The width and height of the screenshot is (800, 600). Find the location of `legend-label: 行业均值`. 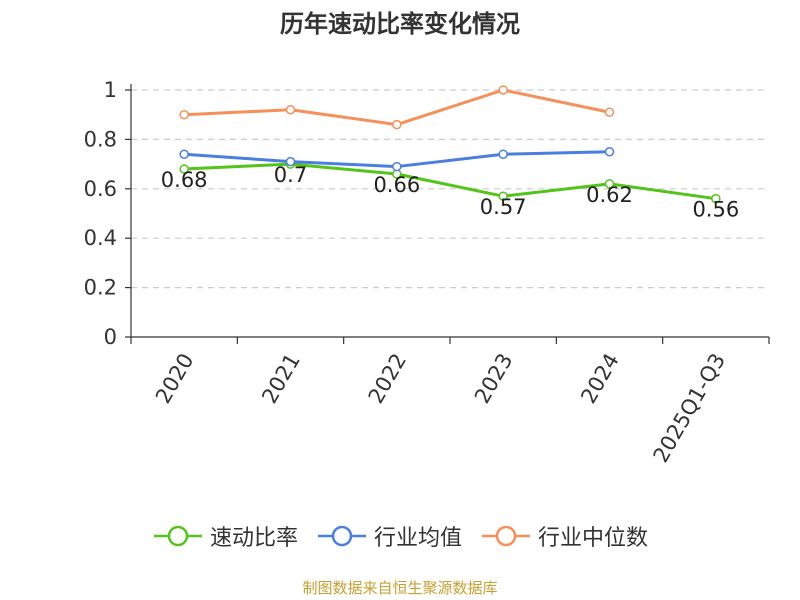

legend-label: 行业均值 is located at coordinates (417, 538).